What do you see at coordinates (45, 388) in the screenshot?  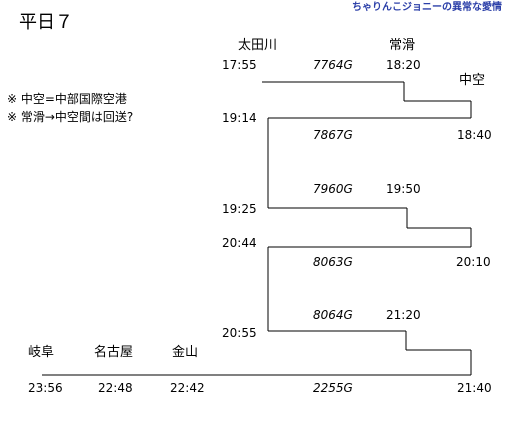 I see `time-2255g-gifu: 23:56` at bounding box center [45, 388].